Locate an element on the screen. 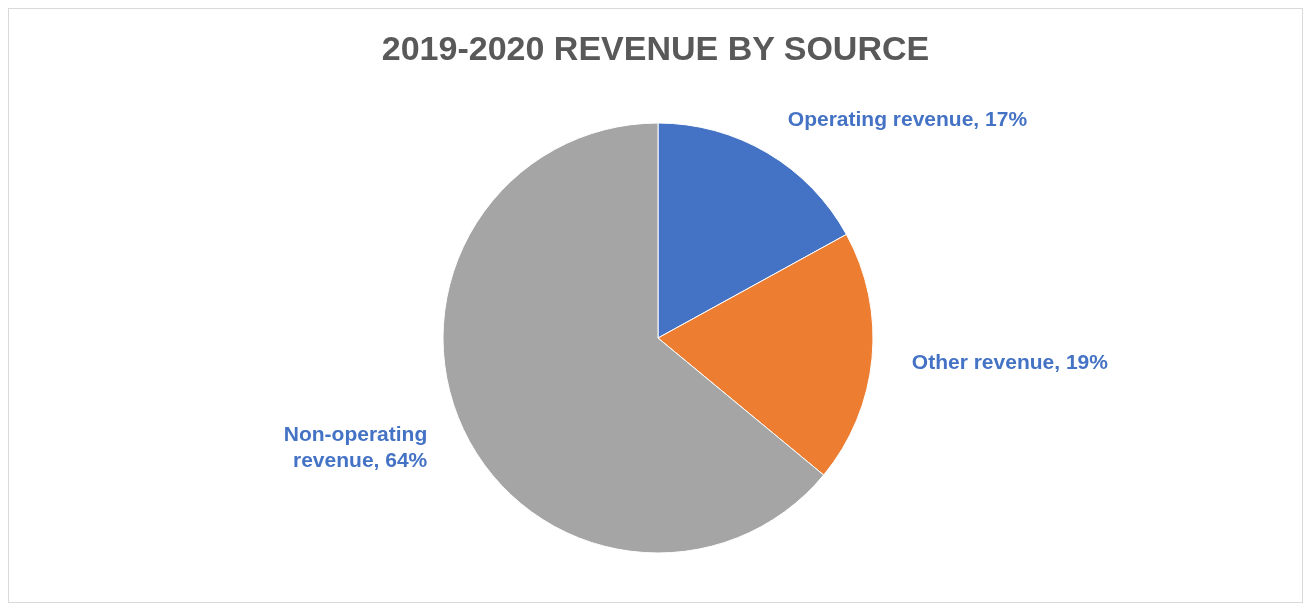  slice-label: Operating revenue, 17% is located at coordinates (907, 118).